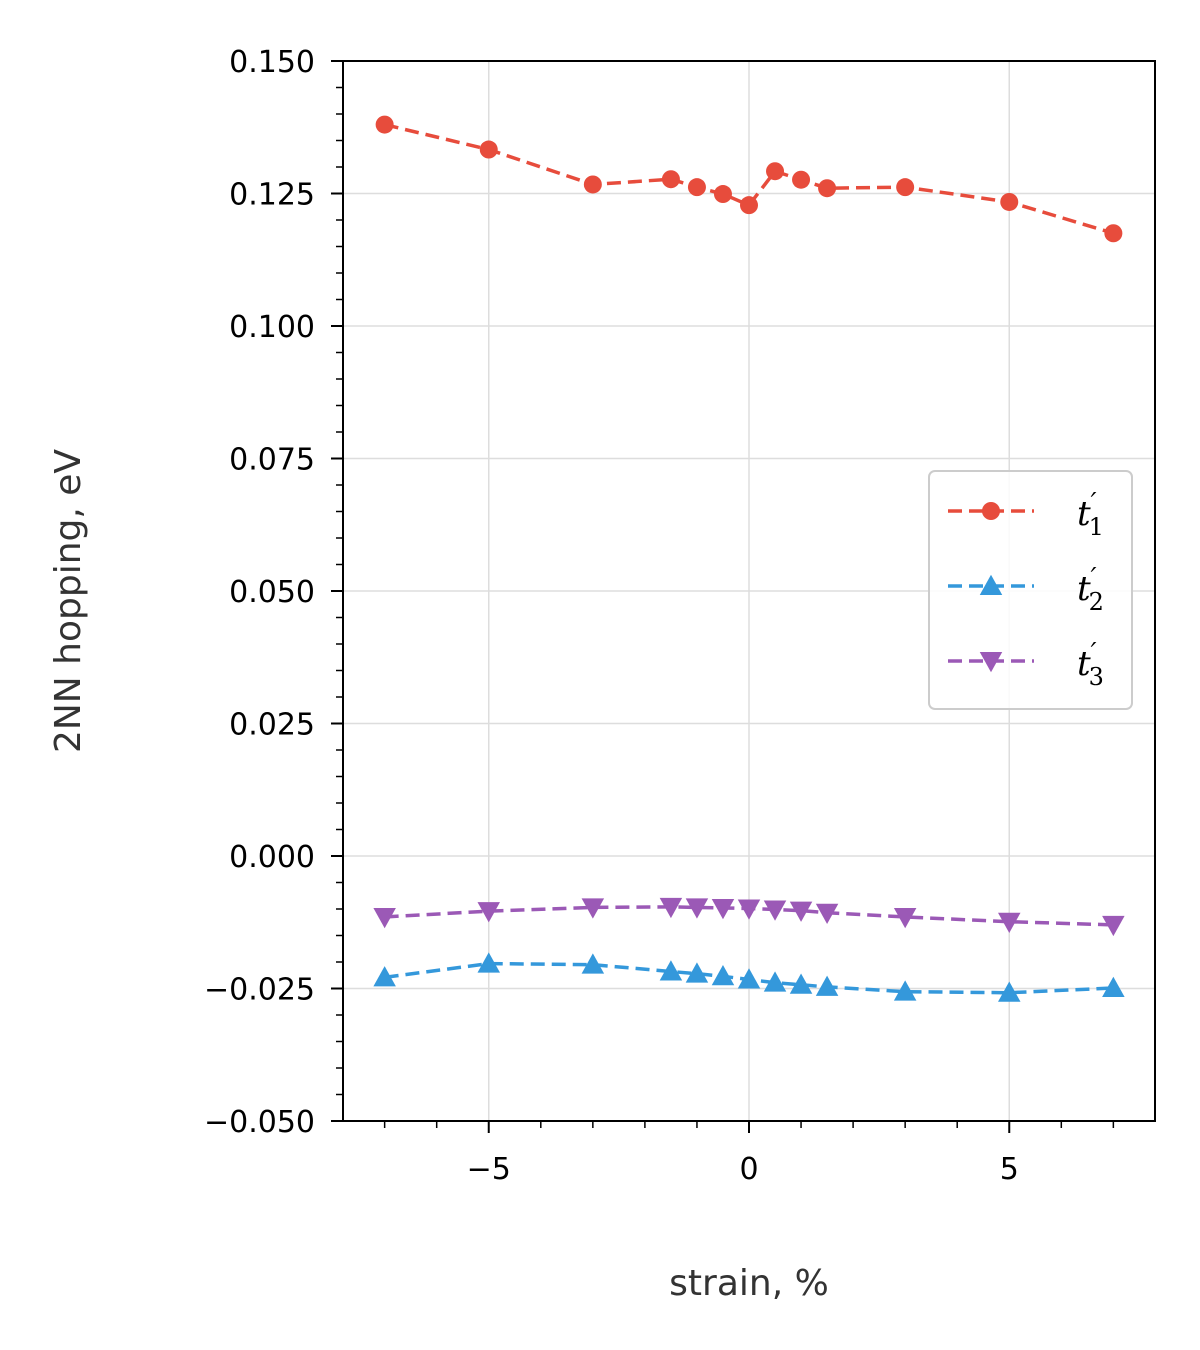 The width and height of the screenshot is (1200, 1350). Describe the element at coordinates (489, 1169) in the screenshot. I see `x-tick-label: −5` at that location.